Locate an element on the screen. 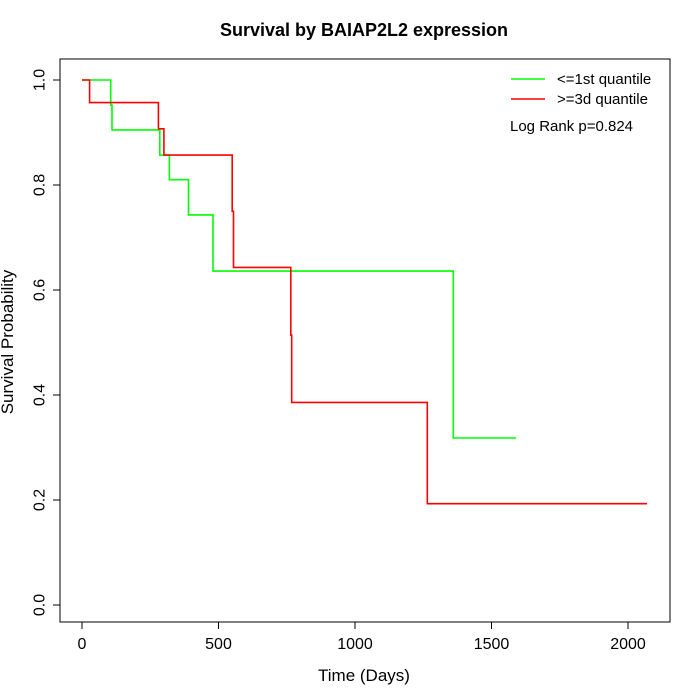 This screenshot has height=700, width=700. y-tick-label: 0.6 is located at coordinates (40, 290).